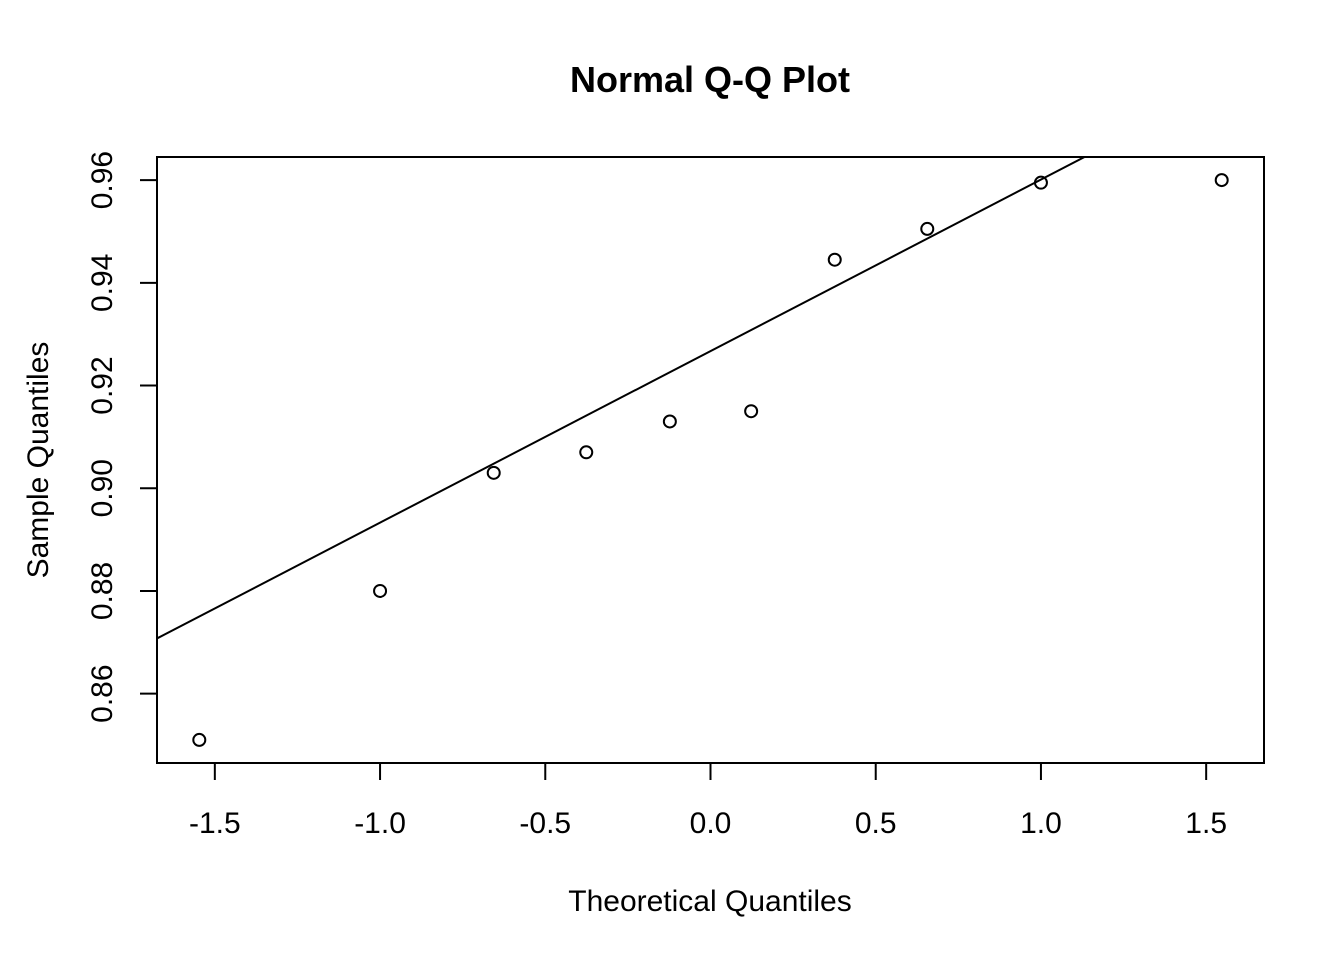 The width and height of the screenshot is (1344, 965). I want to click on y-tick-label: 0.96, so click(102, 180).